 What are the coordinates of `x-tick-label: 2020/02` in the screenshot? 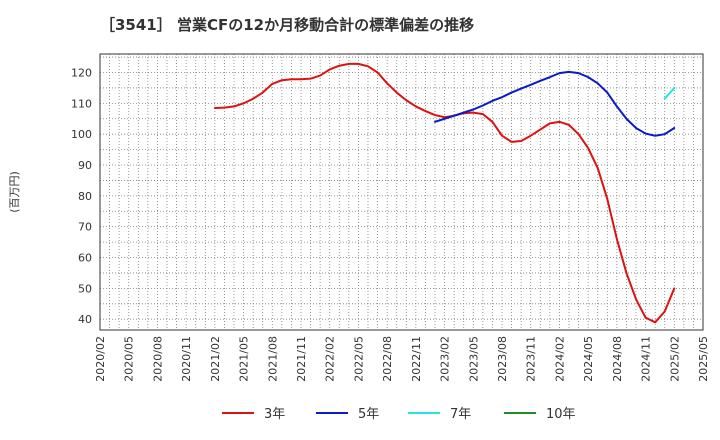 It's located at (100, 359).